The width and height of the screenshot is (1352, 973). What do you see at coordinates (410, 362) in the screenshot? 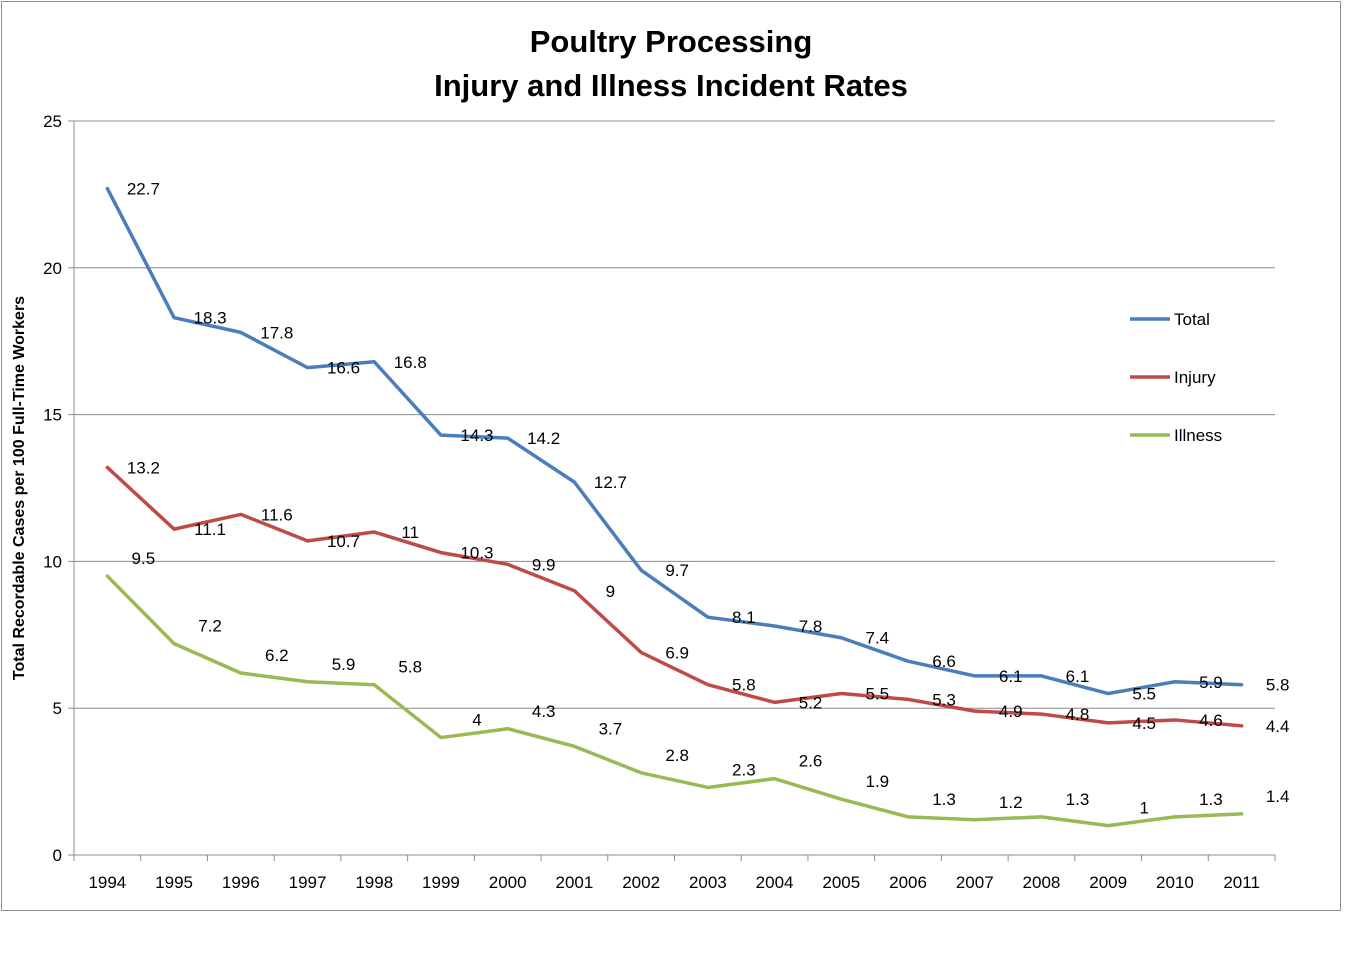
I see `data-label-total-1998: 16.8` at bounding box center [410, 362].